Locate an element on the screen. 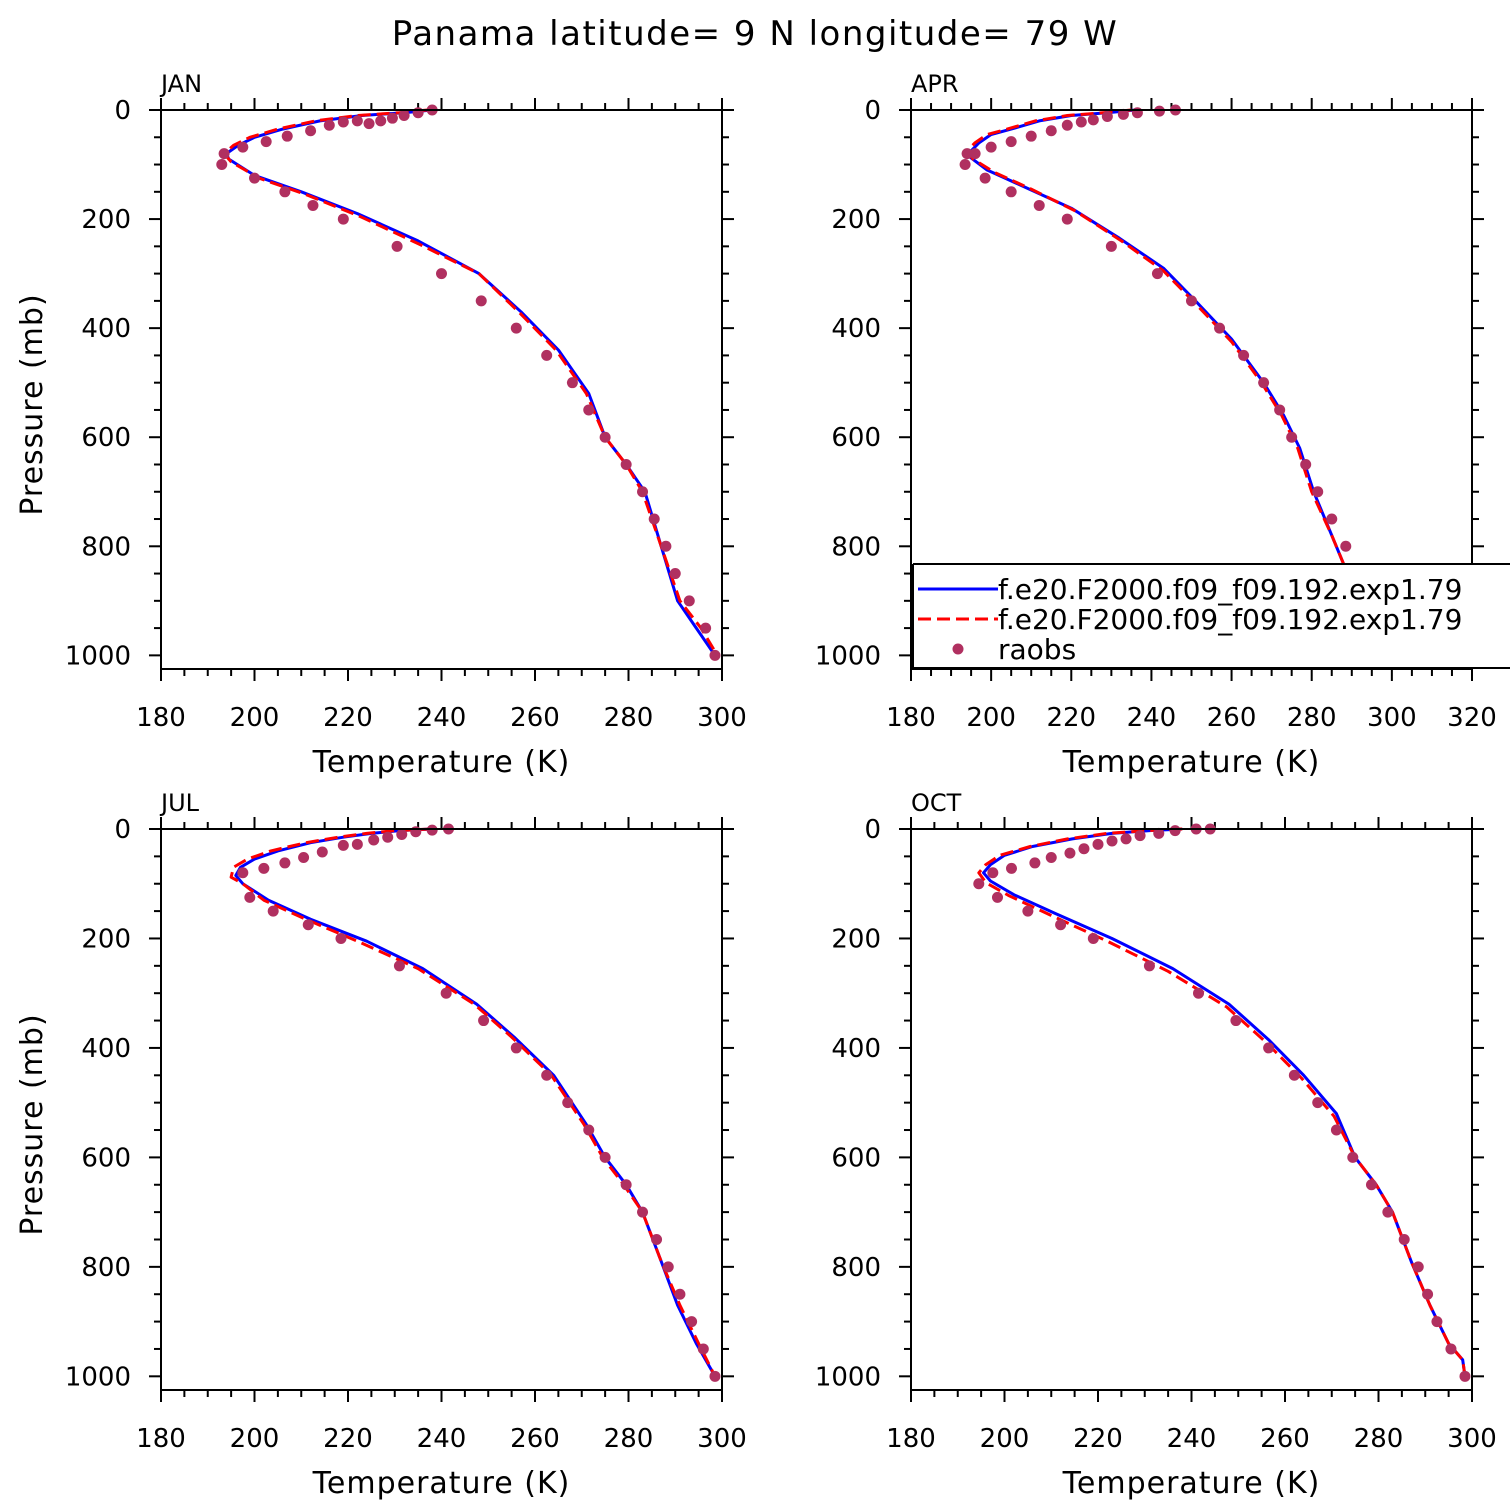 This screenshot has height=1510, width=1510. y-tick-label: 400 is located at coordinates (856, 1049).